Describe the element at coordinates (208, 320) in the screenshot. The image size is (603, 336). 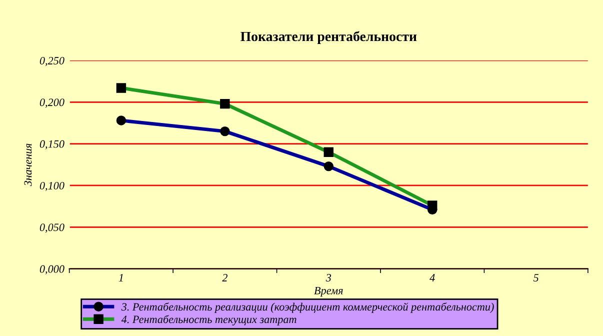
I see `legend-label: 4. Рентабельность текущих затрат` at that location.